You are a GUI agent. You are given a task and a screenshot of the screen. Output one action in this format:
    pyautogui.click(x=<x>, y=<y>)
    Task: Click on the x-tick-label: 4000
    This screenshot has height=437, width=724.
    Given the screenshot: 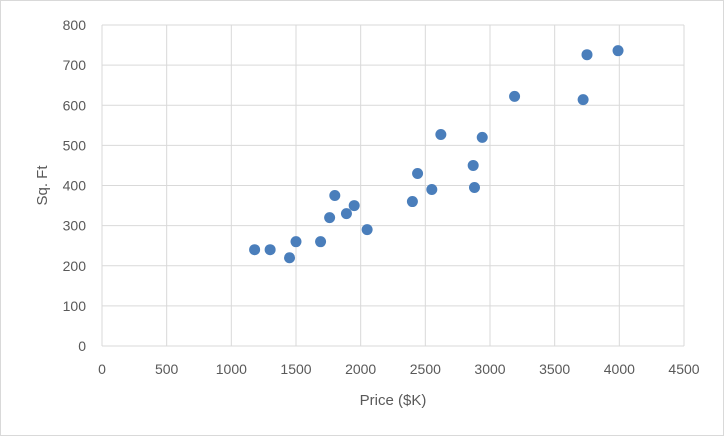 What is the action you would take?
    pyautogui.click(x=619, y=369)
    